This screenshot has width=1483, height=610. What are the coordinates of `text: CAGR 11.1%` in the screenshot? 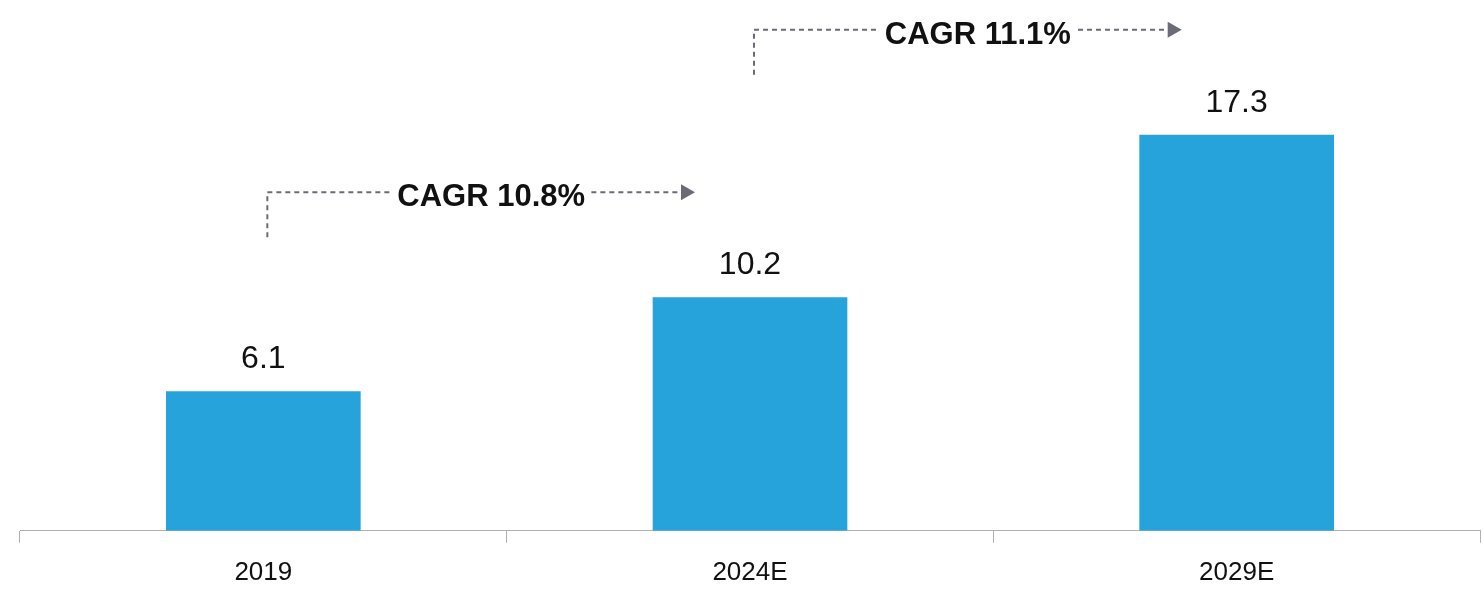 It's located at (977, 33).